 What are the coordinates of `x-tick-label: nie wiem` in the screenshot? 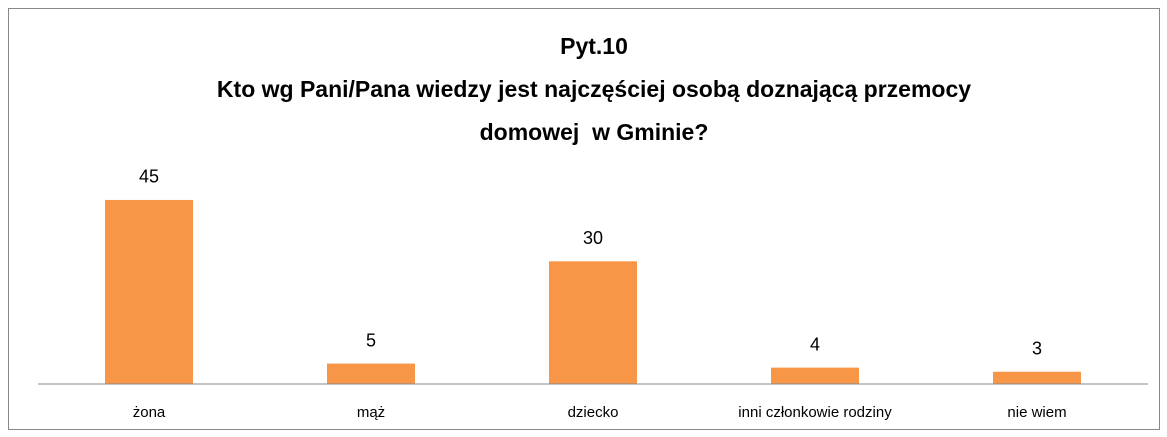 It's located at (1036, 412).